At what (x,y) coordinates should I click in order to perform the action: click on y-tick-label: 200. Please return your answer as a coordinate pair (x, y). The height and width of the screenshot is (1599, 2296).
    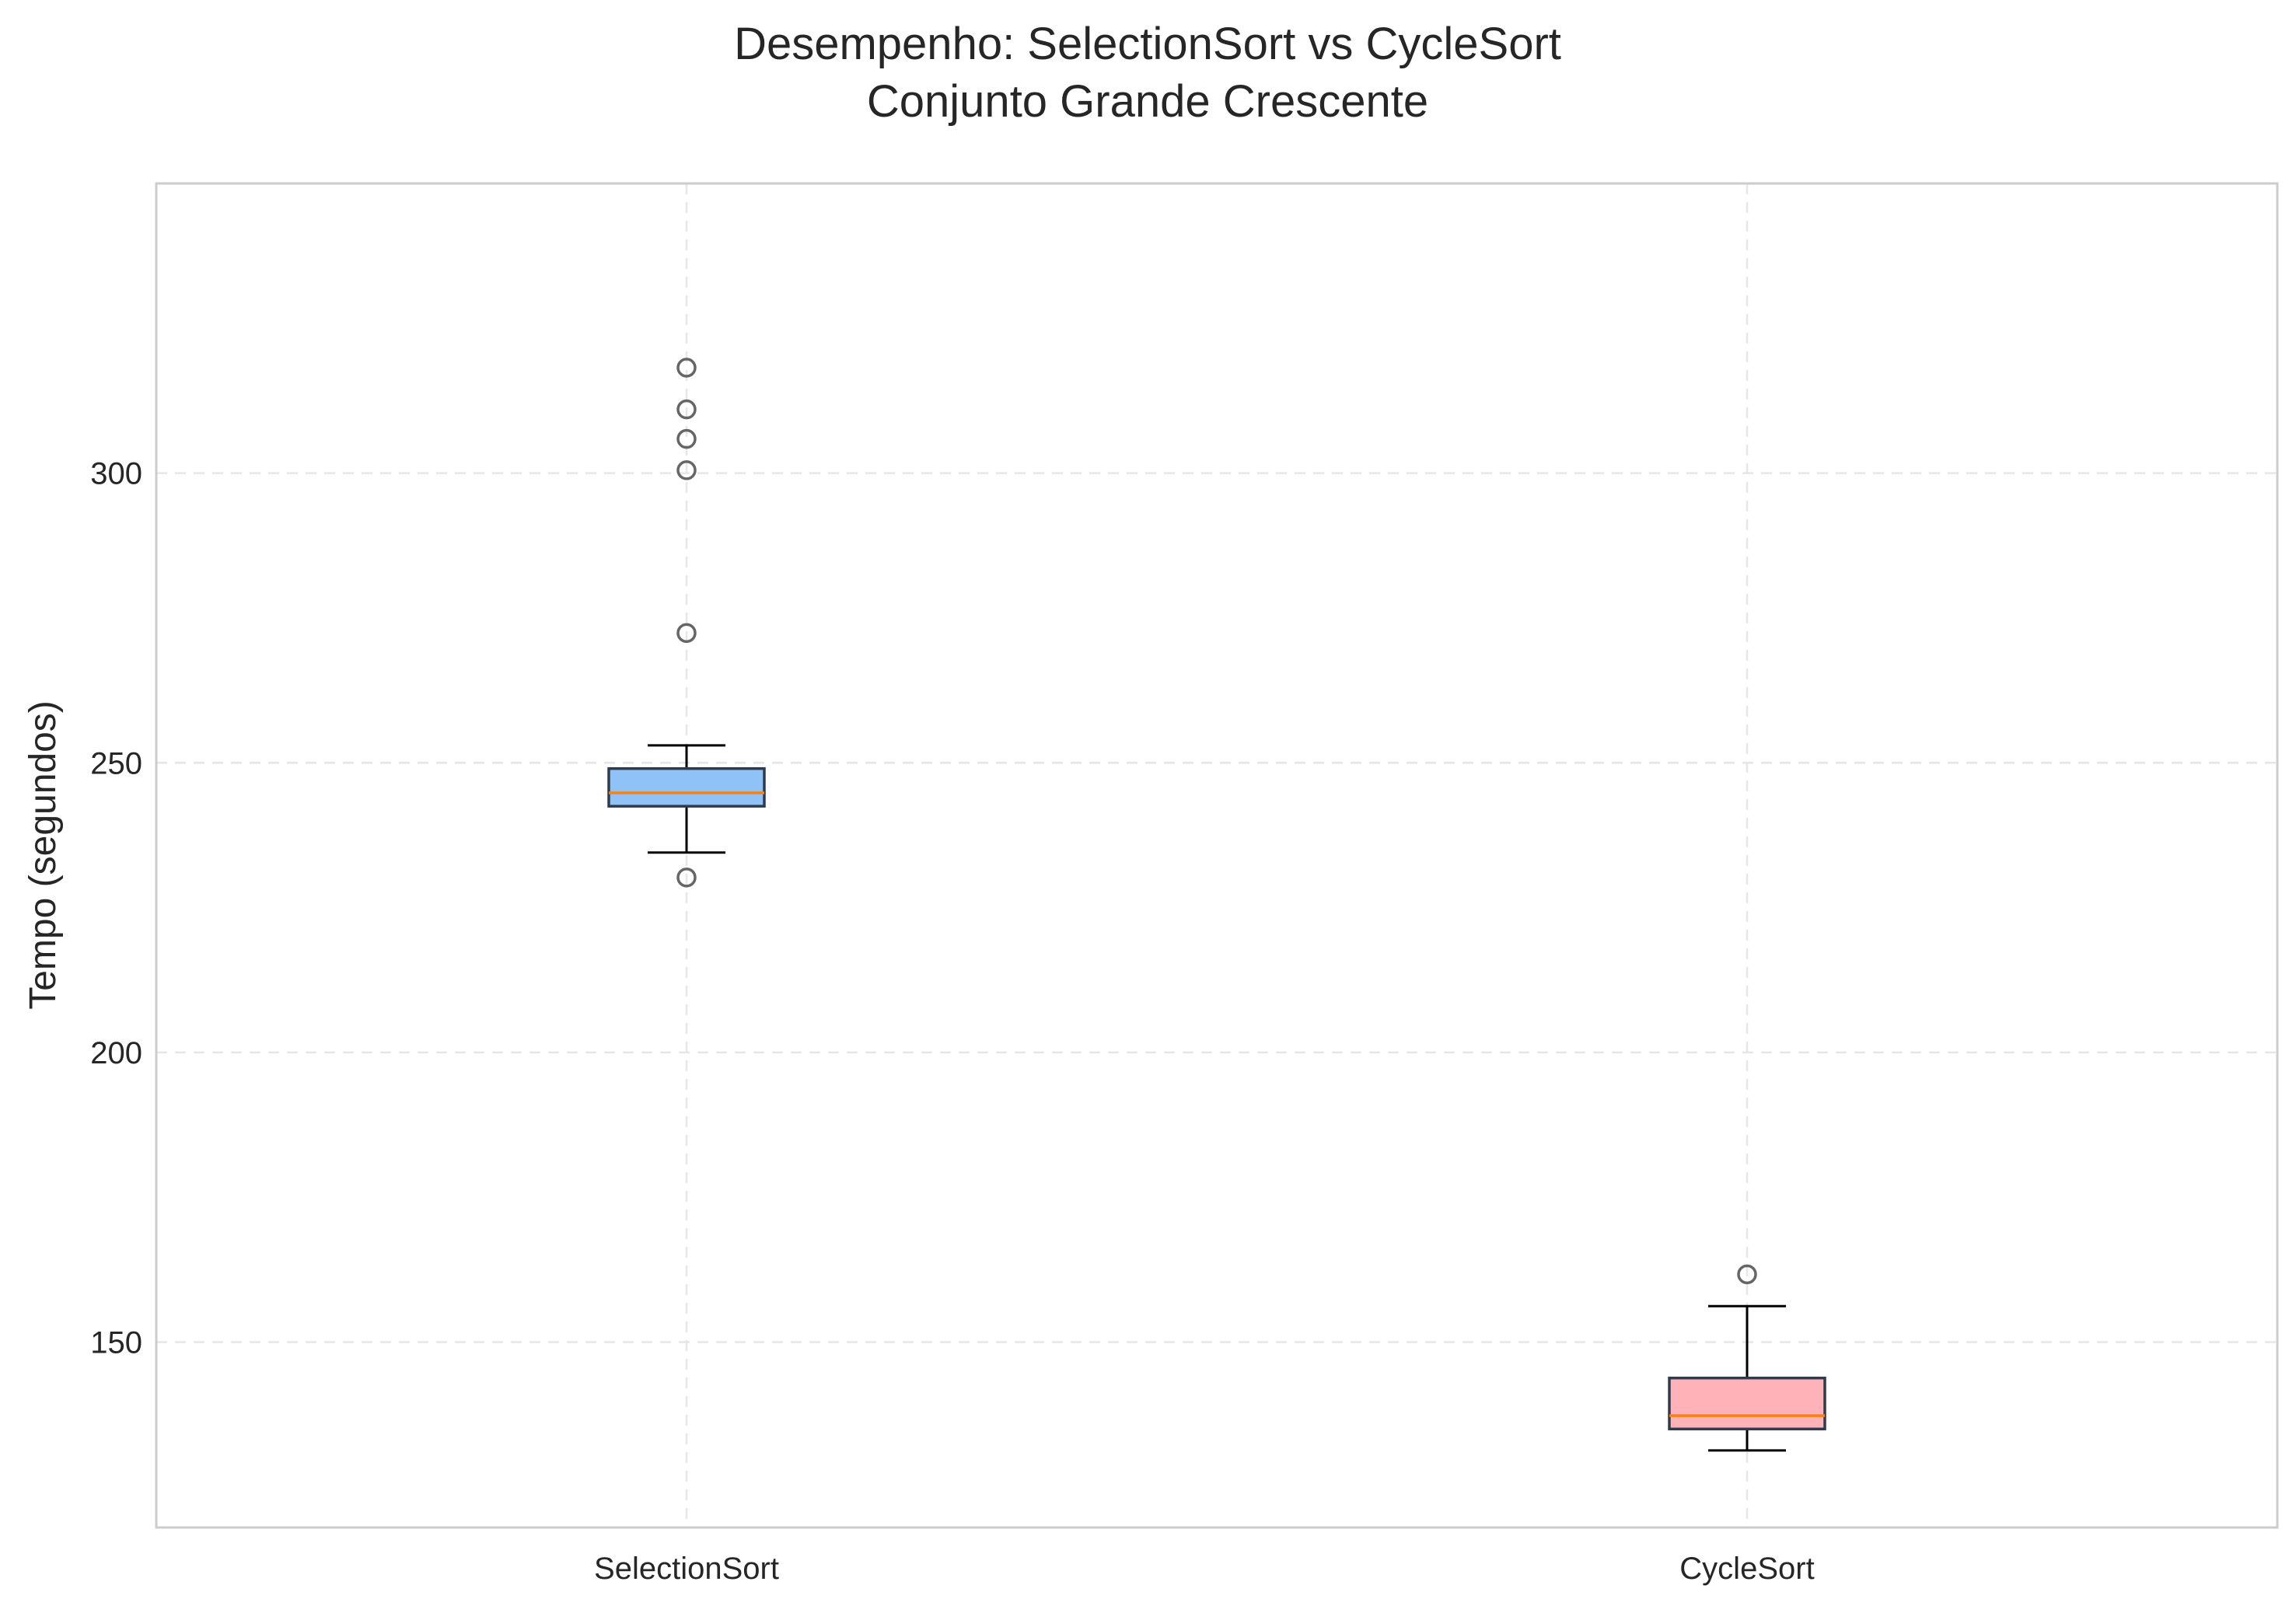
    Looking at the image, I should click on (116, 1053).